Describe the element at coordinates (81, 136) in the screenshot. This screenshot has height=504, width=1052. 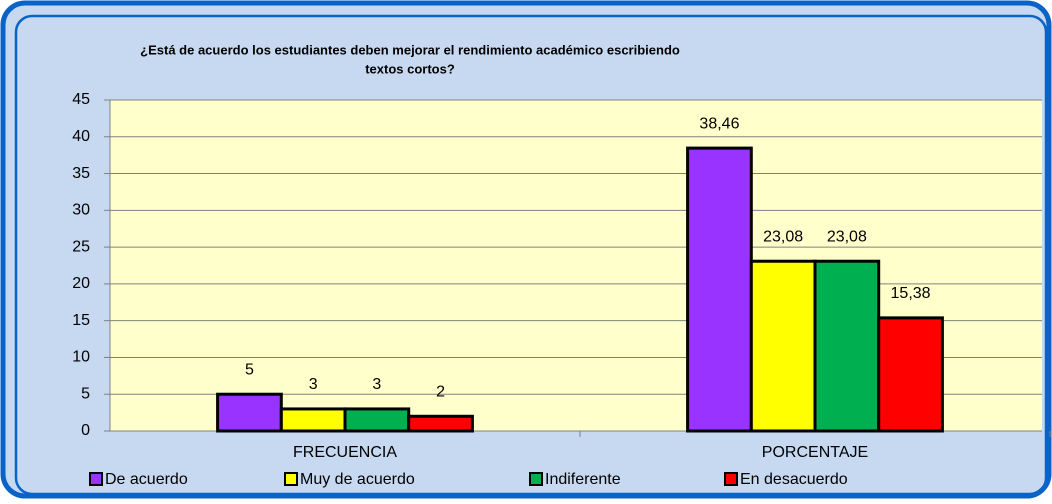
I see `y-tick-label: 40` at that location.